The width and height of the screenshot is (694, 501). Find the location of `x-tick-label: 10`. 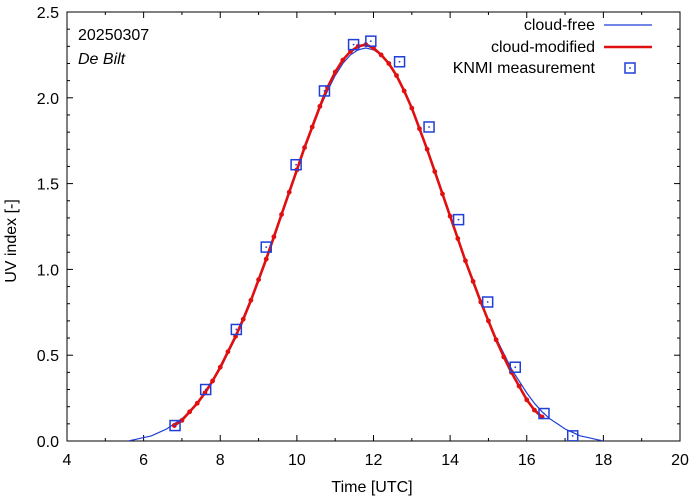

x-tick-label: 10 is located at coordinates (297, 460).